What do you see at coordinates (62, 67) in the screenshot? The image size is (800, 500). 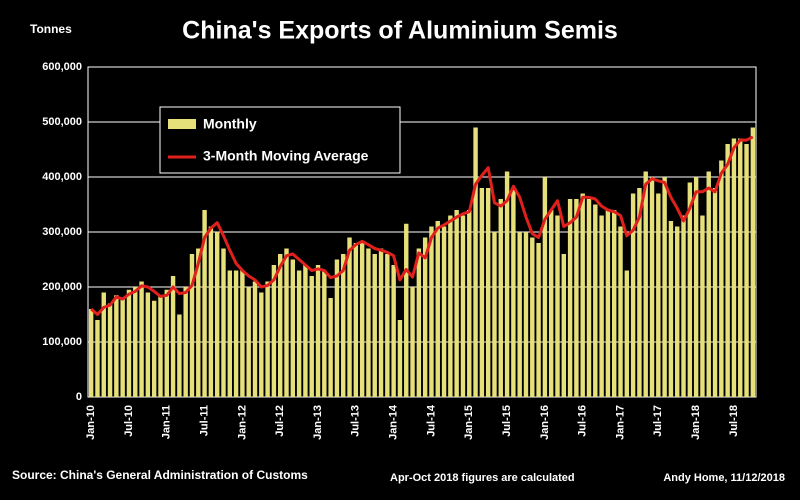 I see `y-tick-label: 600,000` at bounding box center [62, 67].